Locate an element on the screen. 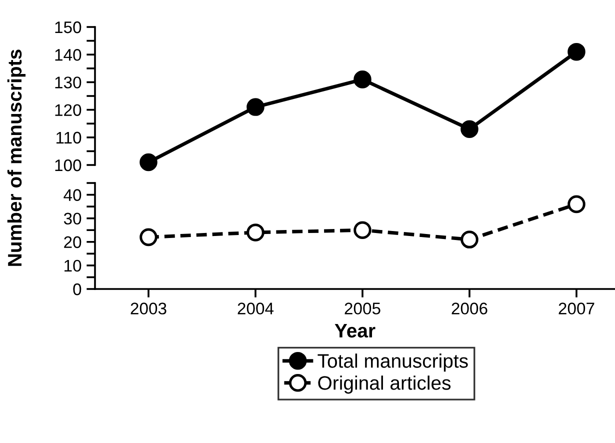 This screenshot has width=615, height=443. y-tick-label: 100 is located at coordinates (68, 165).